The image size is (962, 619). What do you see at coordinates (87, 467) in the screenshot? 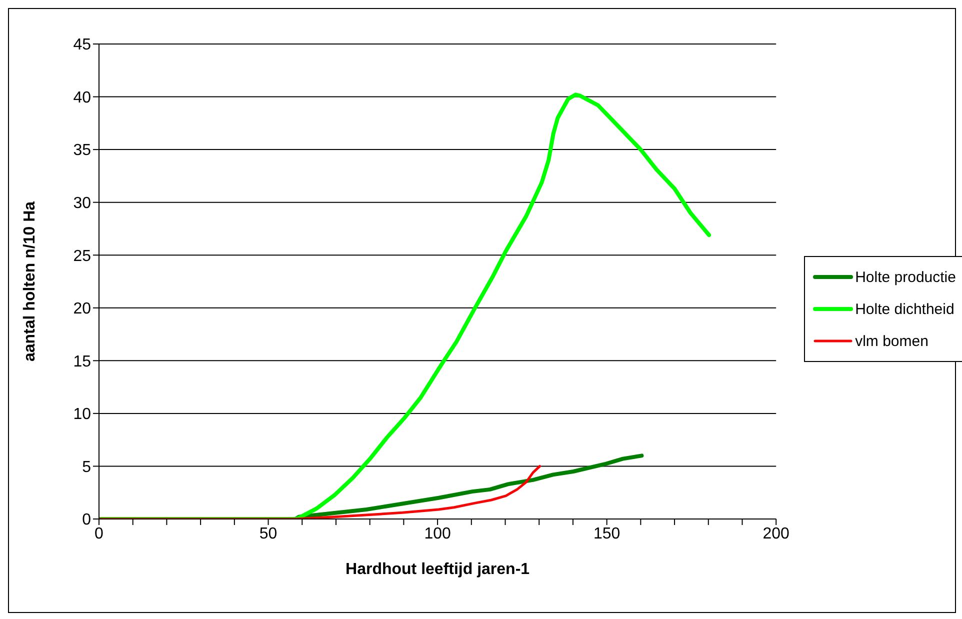
I see `y-tick-label: 5` at bounding box center [87, 467].